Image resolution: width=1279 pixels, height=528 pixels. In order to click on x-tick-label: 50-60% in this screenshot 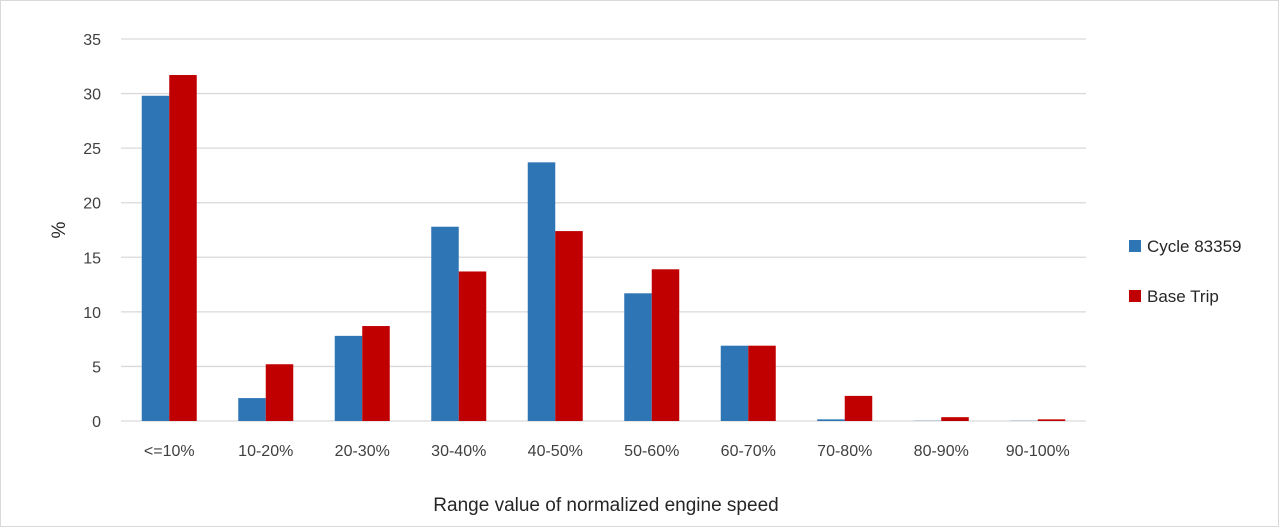, I will do `click(651, 451)`.